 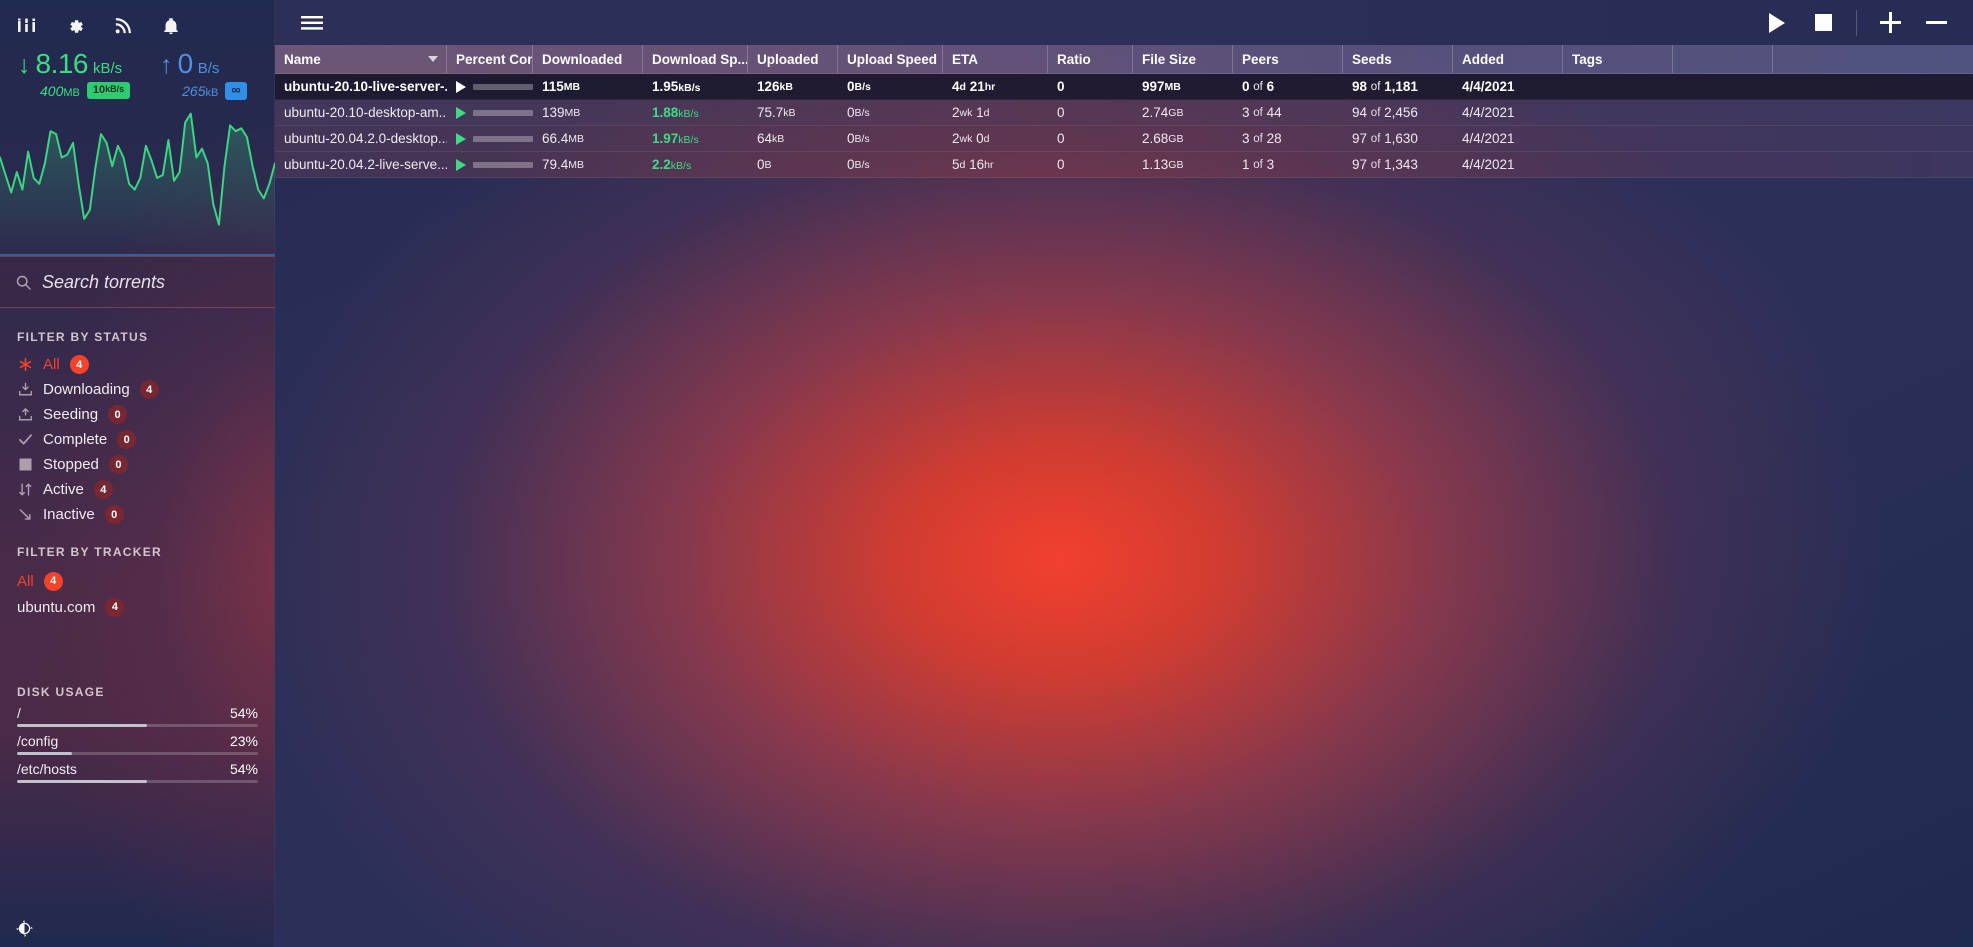 I want to click on column-header-added: Added, so click(x=1508, y=59).